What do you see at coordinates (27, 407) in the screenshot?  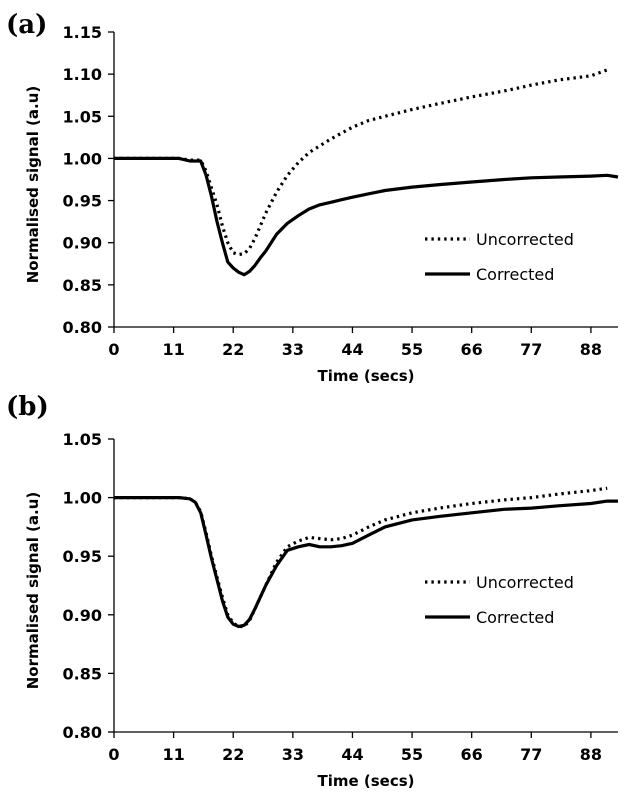 I see `panel-label: (b)` at bounding box center [27, 407].